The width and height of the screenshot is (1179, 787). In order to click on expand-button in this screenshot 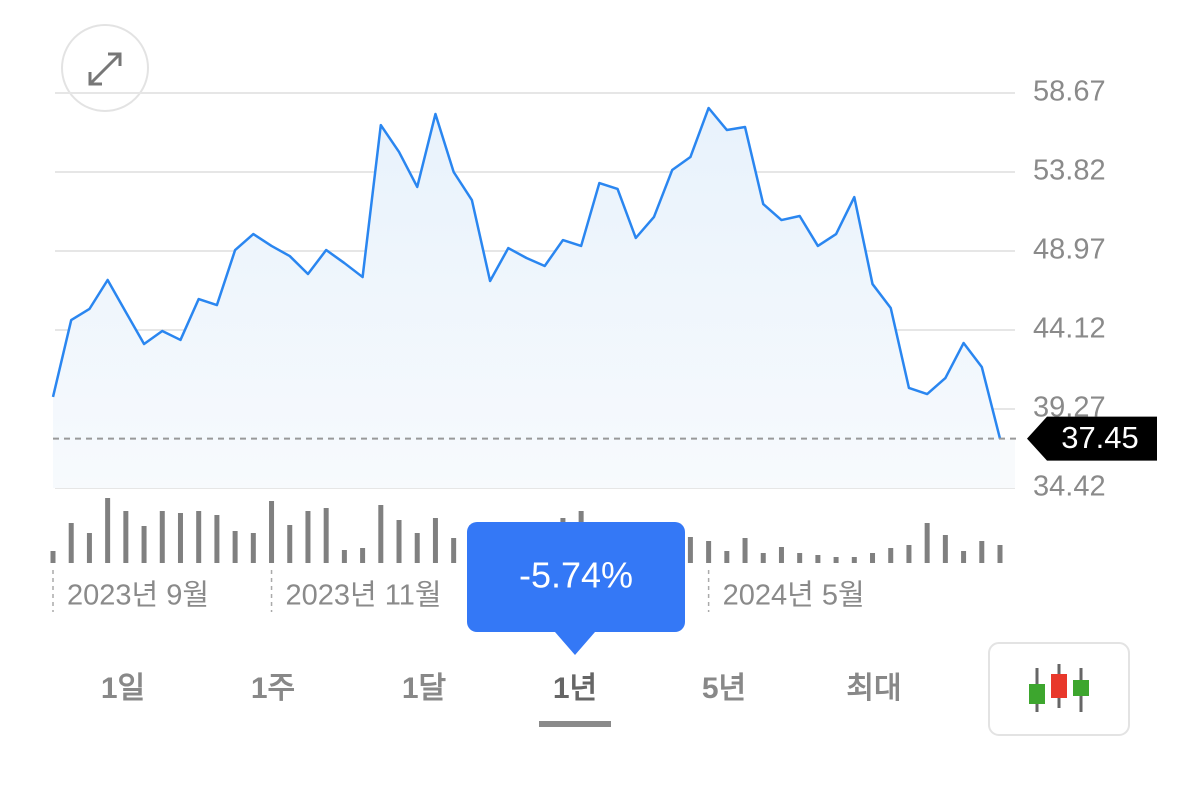, I will do `click(105, 68)`.